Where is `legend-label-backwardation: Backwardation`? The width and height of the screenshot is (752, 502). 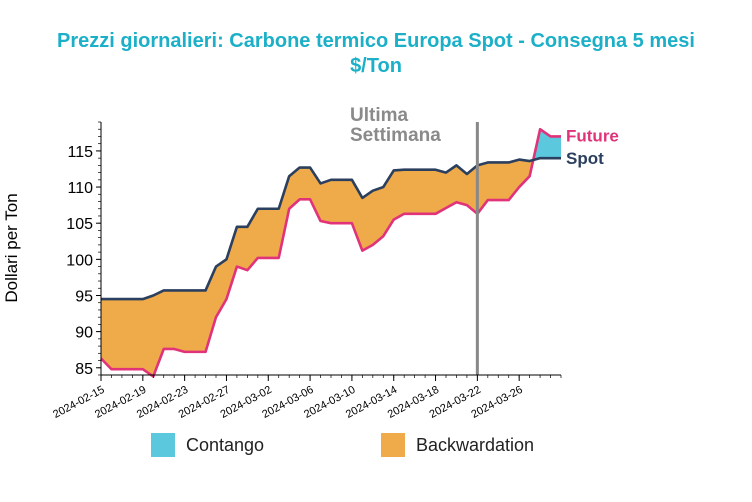 legend-label-backwardation: Backwardation is located at coordinates (475, 445).